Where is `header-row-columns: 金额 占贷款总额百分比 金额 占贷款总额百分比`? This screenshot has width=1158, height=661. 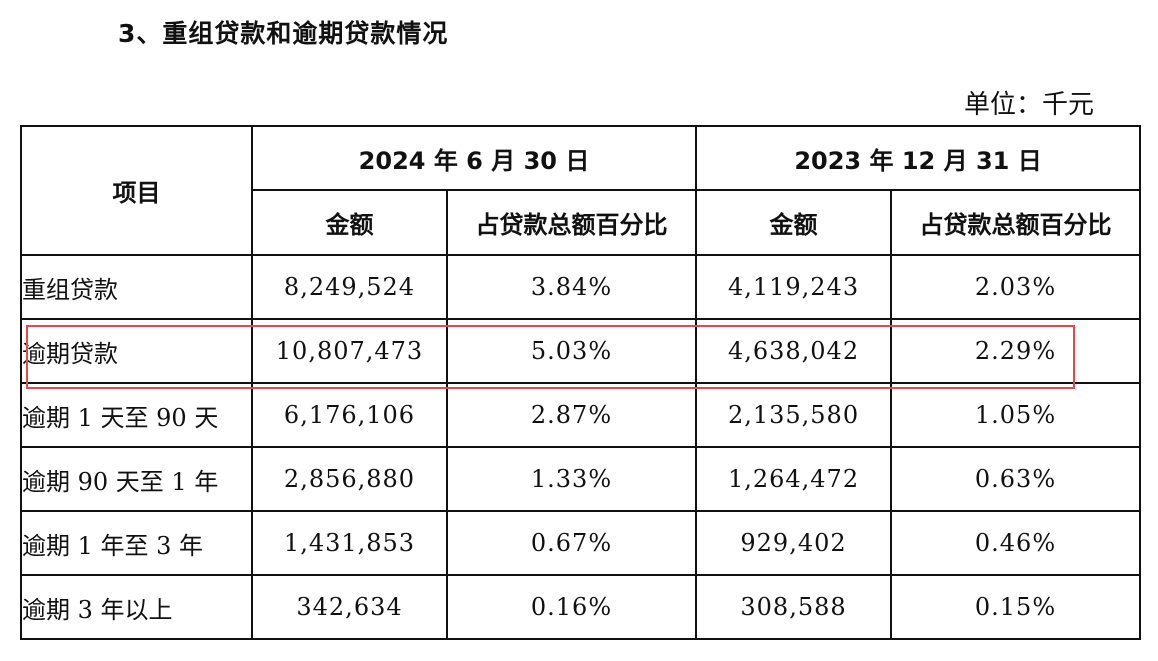 header-row-columns: 金额 占贷款总额百分比 金额 占贷款总额百分比 is located at coordinates (581, 222).